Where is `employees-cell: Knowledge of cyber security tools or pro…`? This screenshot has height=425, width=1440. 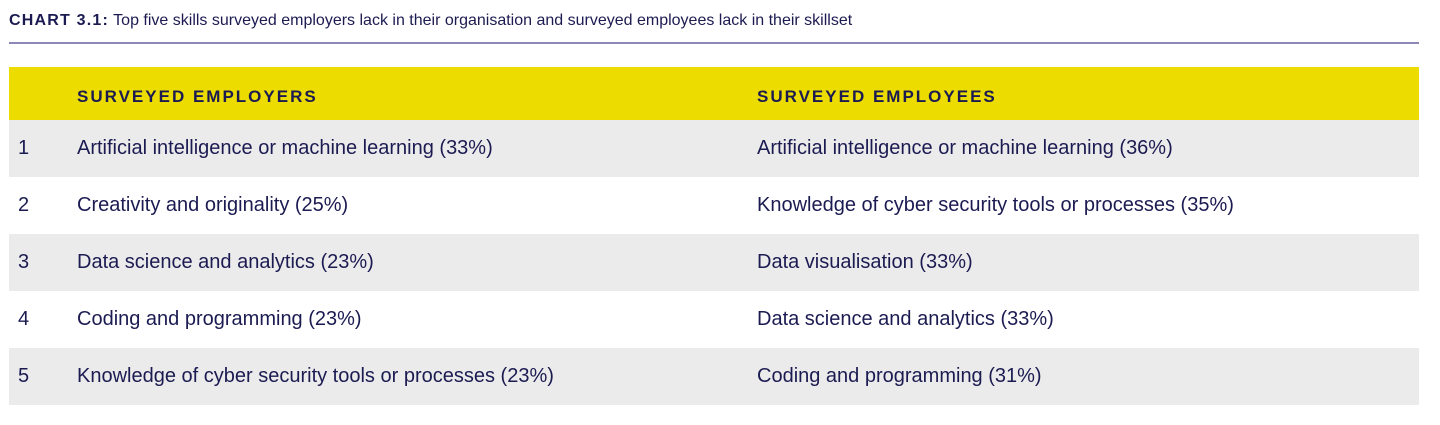 employees-cell: Knowledge of cyber security tools or pro… is located at coordinates (995, 205).